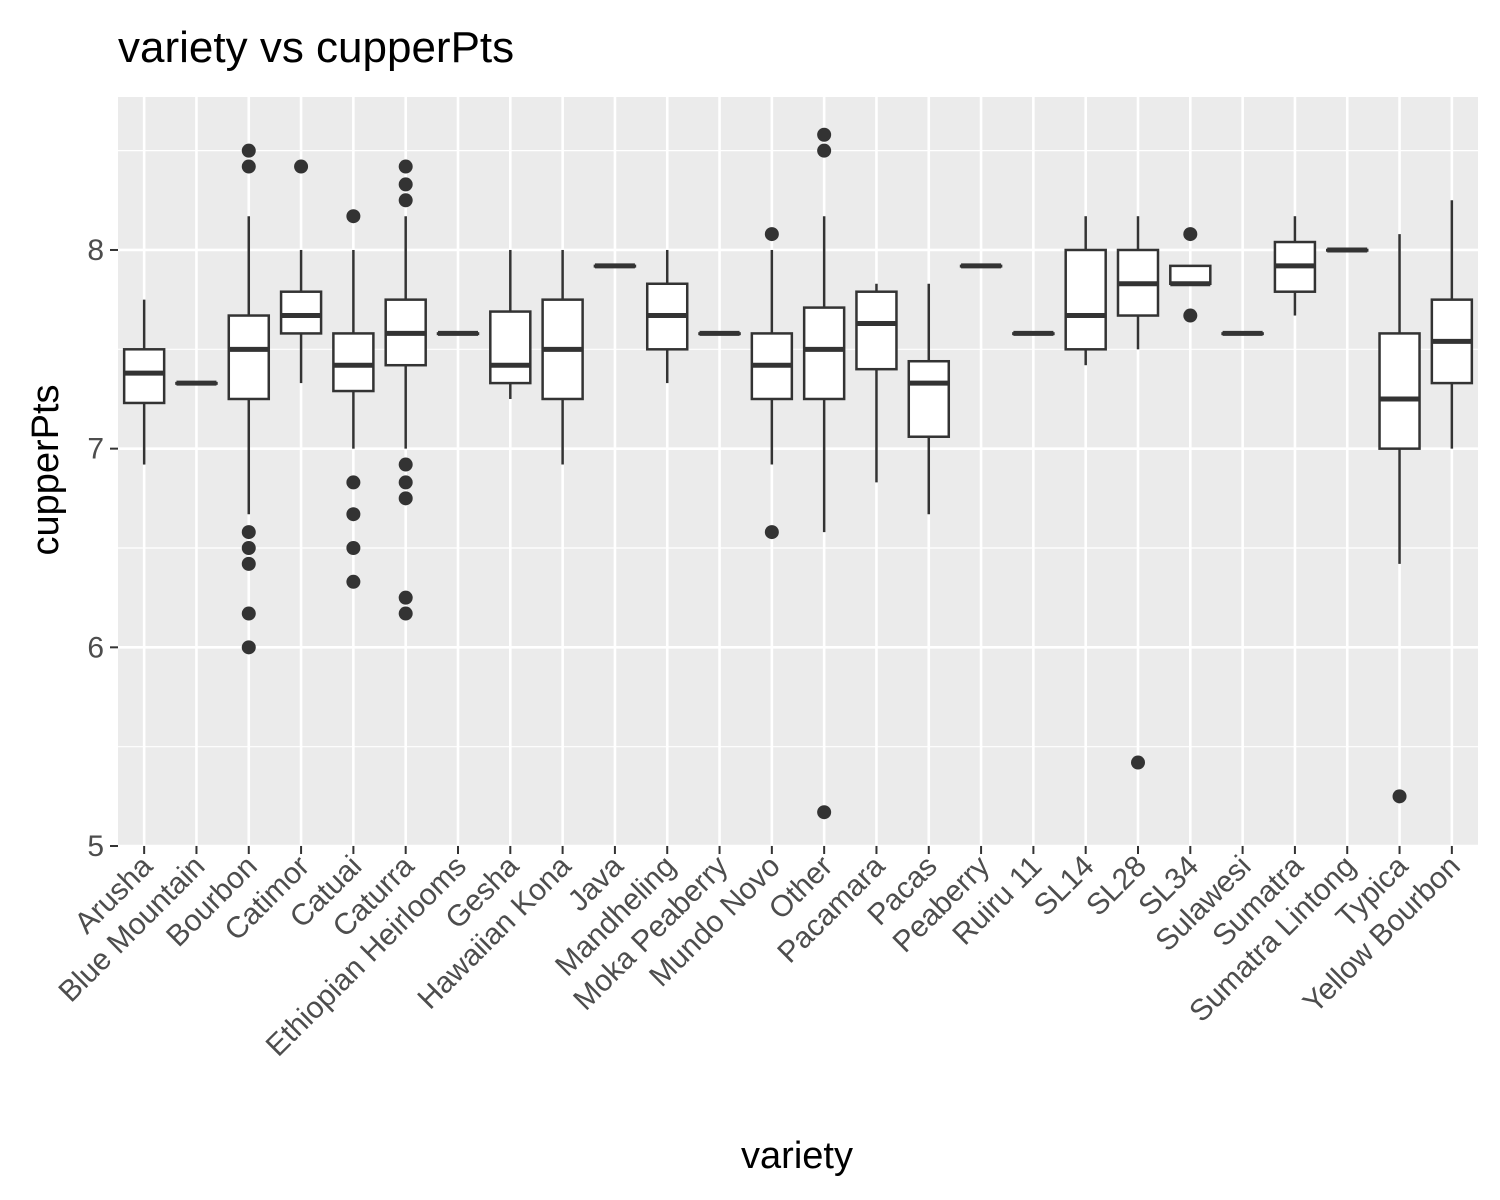 The image size is (1500, 1200). I want to click on box-sl34, so click(1190, 275).